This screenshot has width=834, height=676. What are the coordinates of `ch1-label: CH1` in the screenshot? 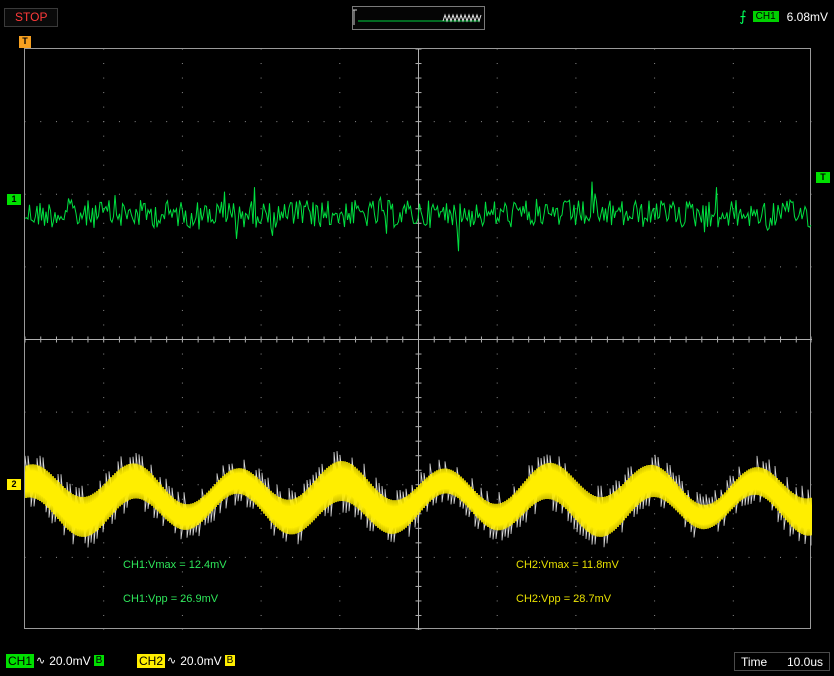 It's located at (20, 660).